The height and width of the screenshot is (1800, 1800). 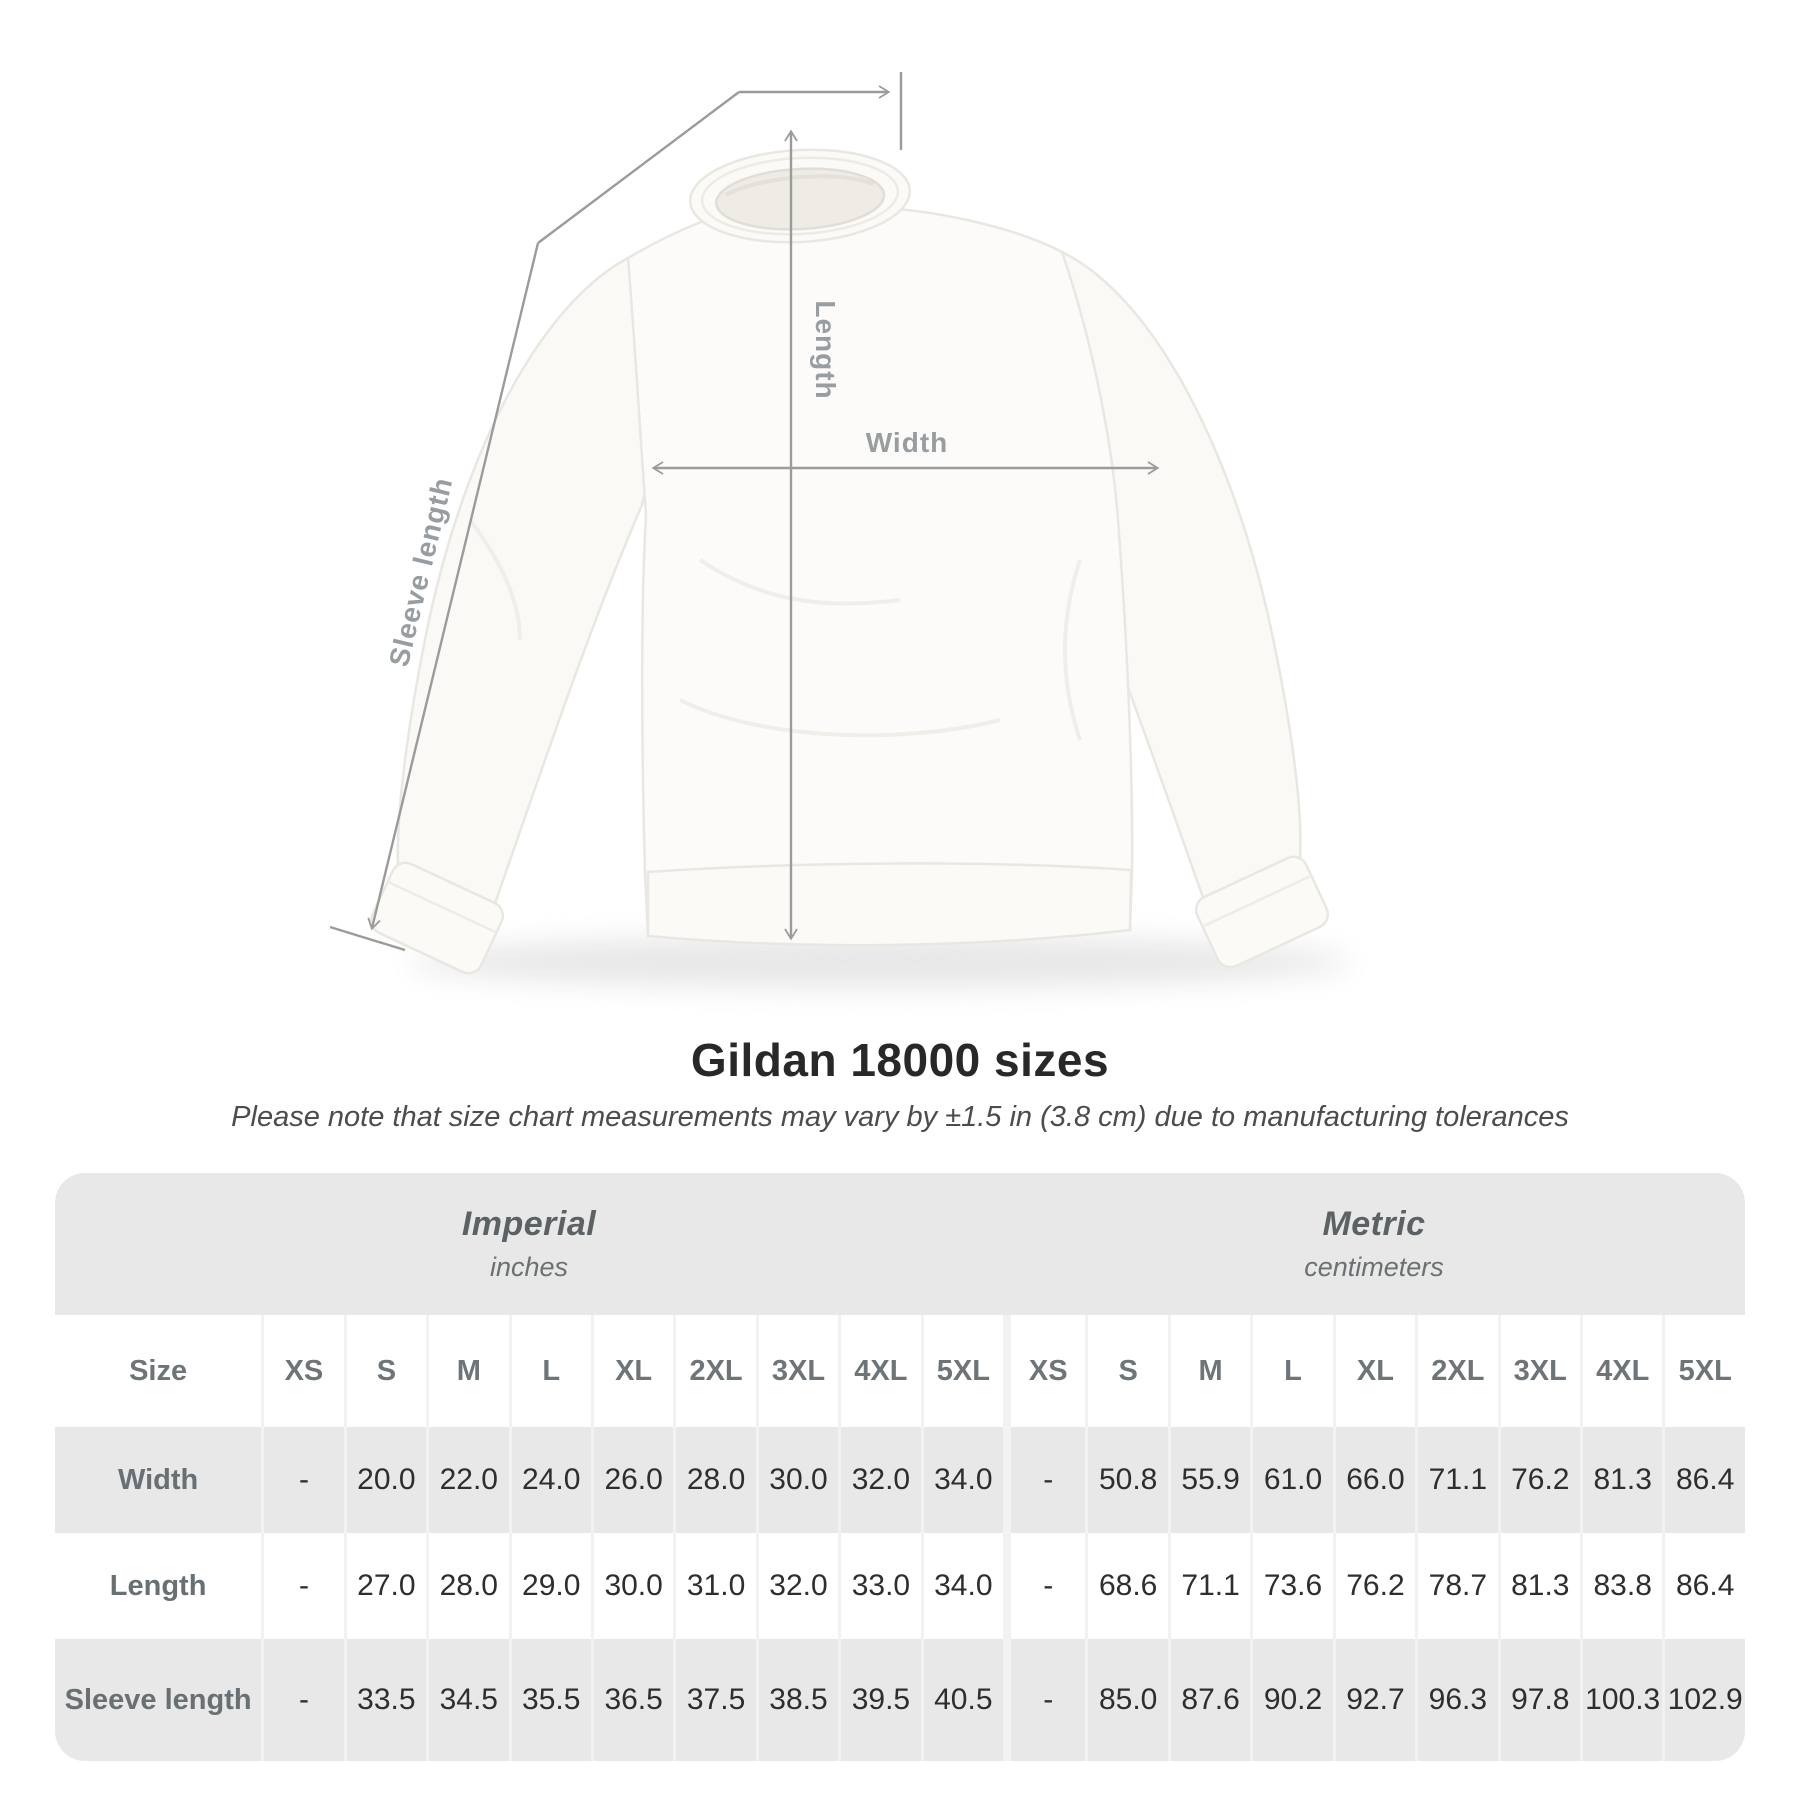 I want to click on metric-group-header: Metric centimeters, so click(x=1374, y=1244).